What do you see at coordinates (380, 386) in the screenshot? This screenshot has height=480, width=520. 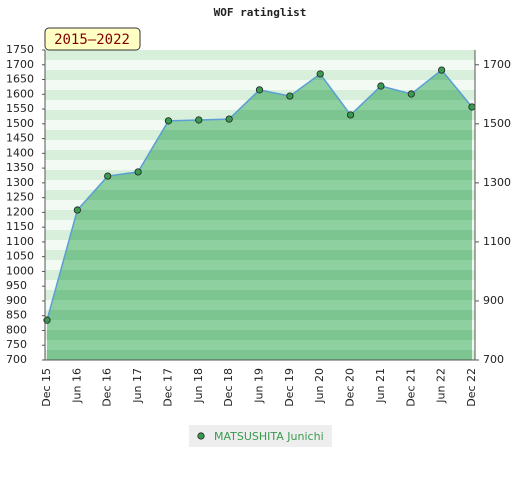 I see `x-tick-label: Jun 21` at bounding box center [380, 386].